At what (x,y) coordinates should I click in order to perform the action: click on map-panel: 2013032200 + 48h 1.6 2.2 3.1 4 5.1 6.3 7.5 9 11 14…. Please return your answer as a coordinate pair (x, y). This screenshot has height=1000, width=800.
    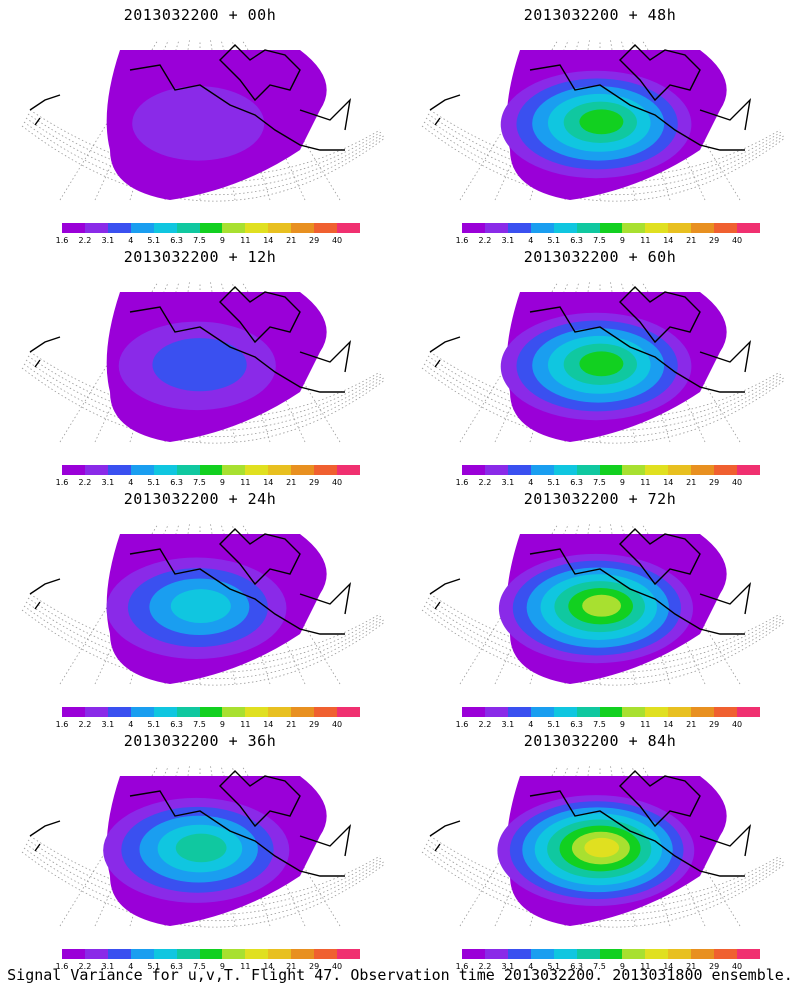
    Looking at the image, I should click on (600, 124).